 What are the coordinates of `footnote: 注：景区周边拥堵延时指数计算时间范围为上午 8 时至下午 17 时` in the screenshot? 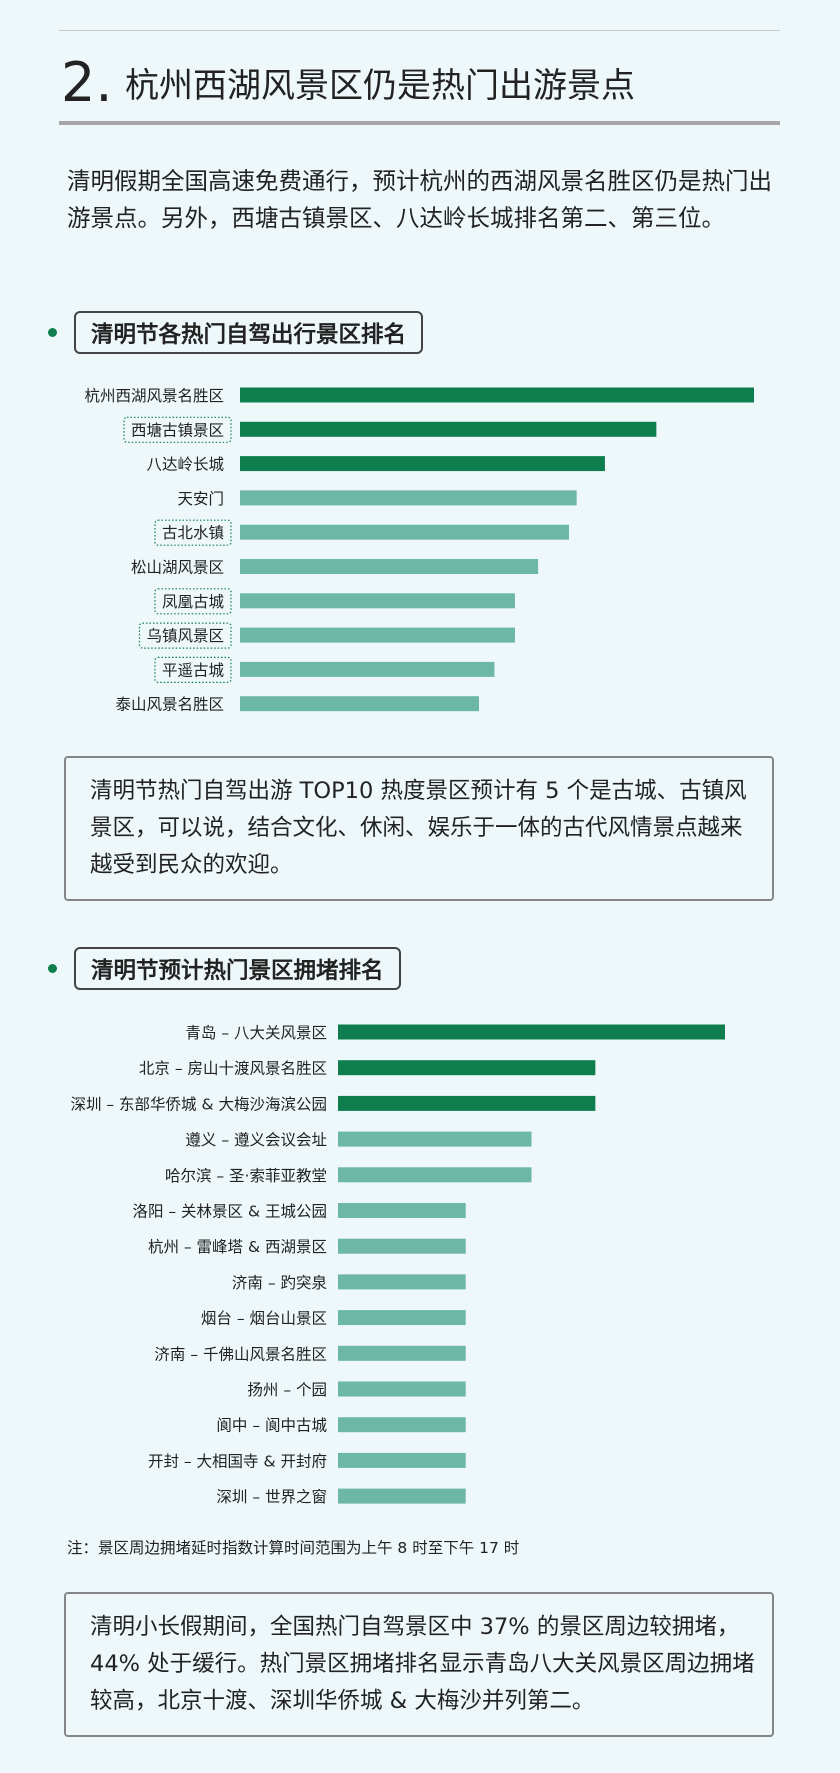 It's located at (293, 1548).